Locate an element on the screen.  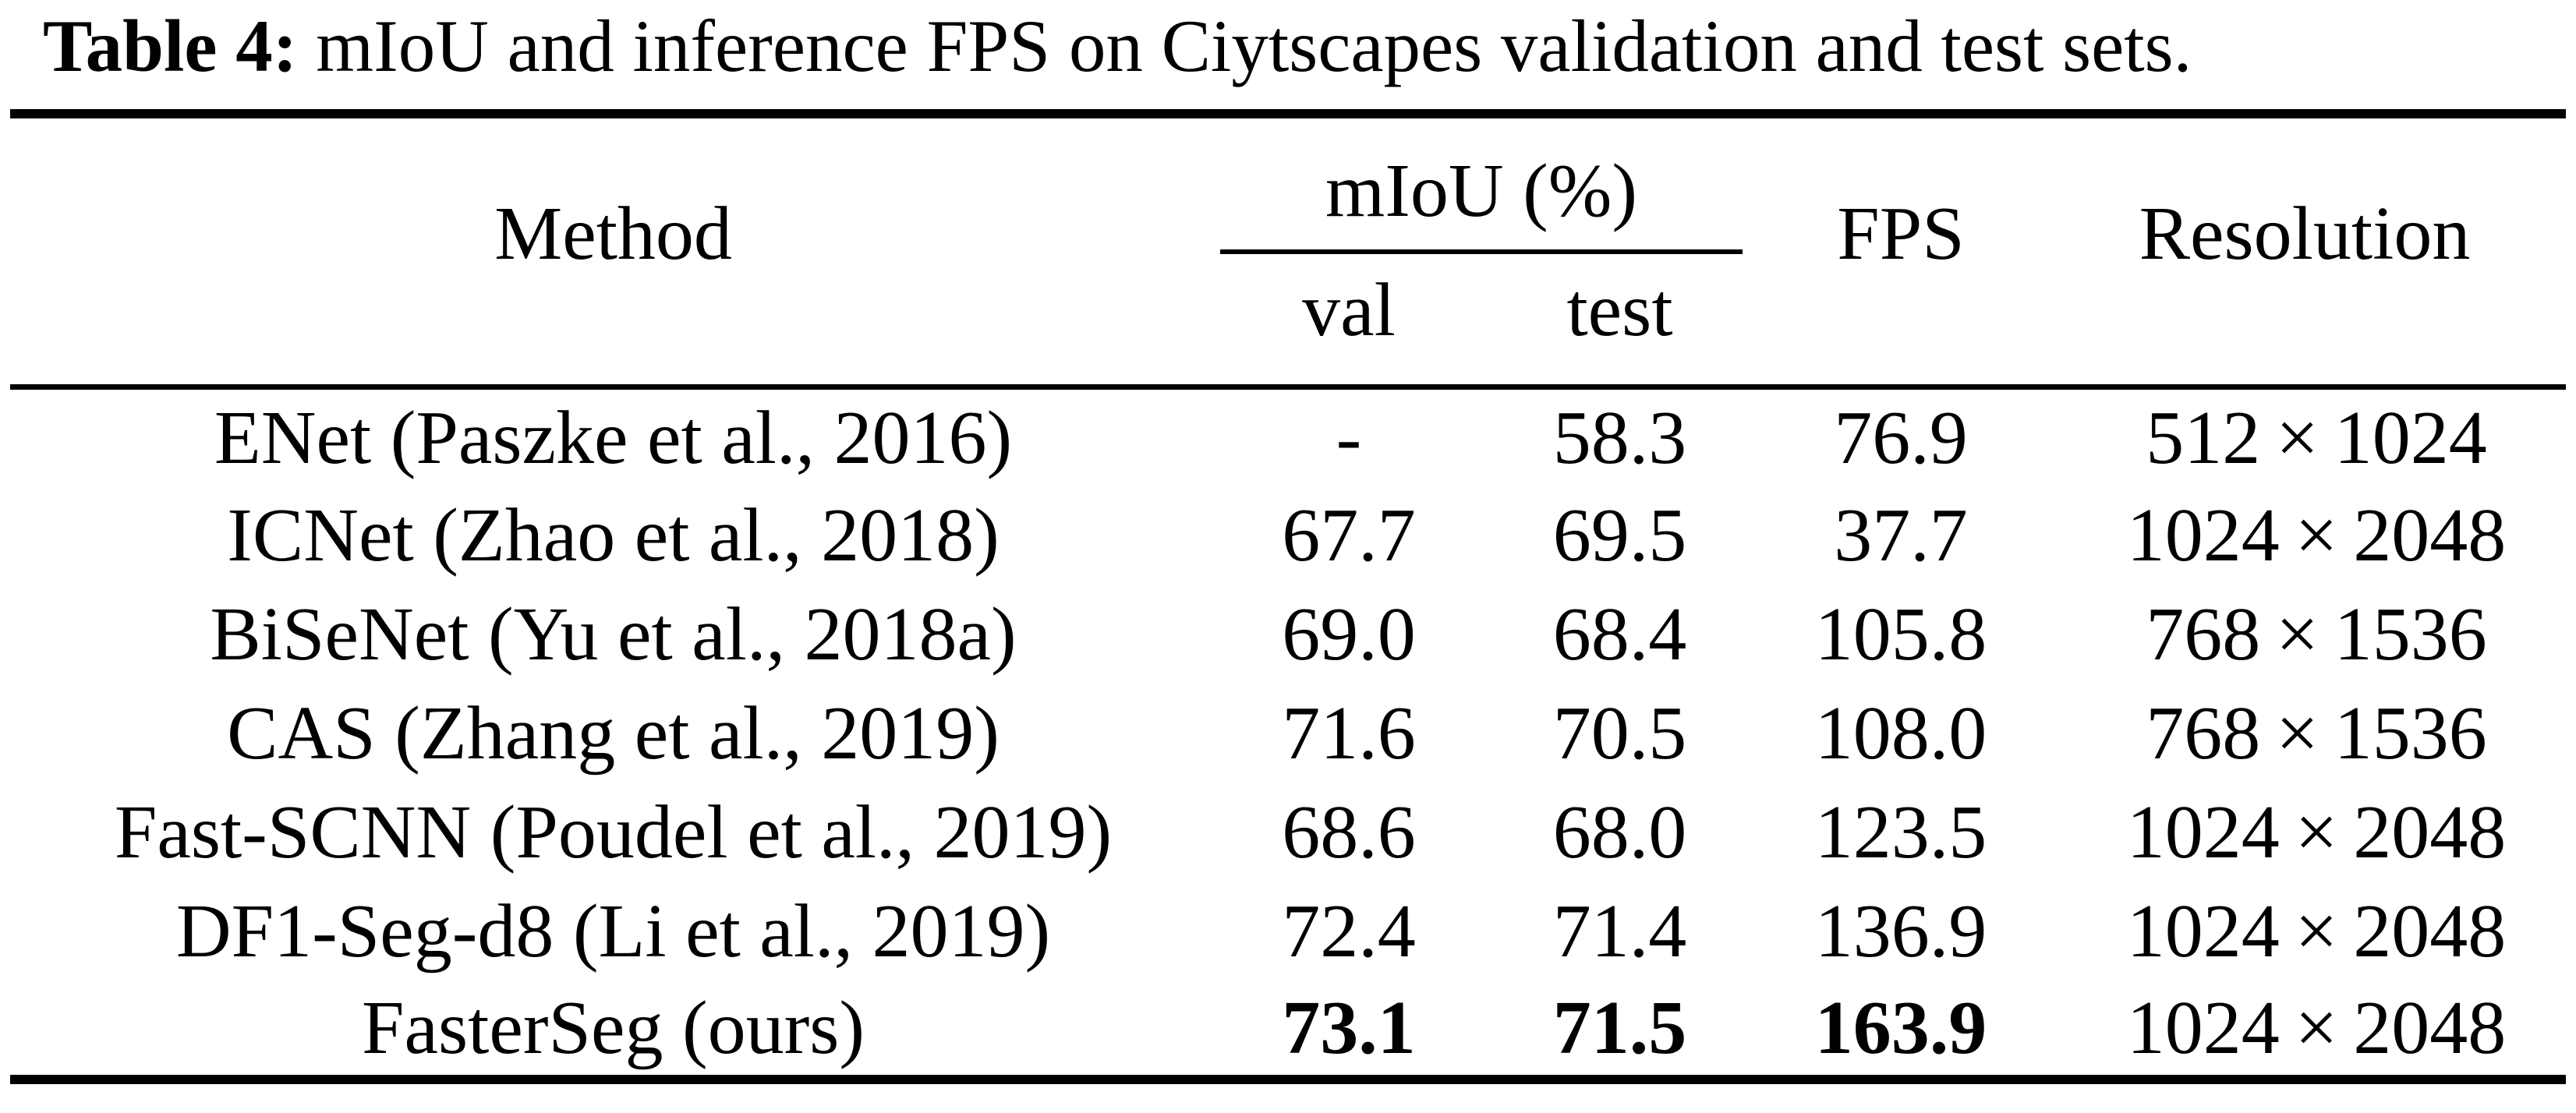
test-cell: 58.3 is located at coordinates (1619, 437).